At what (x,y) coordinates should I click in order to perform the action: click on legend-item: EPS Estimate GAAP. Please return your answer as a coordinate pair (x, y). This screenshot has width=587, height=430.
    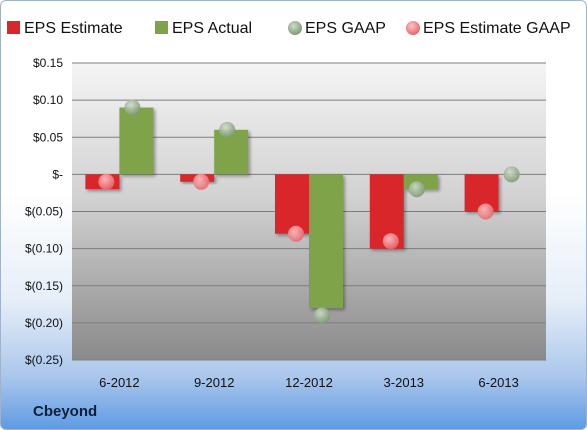
    Looking at the image, I should click on (488, 28).